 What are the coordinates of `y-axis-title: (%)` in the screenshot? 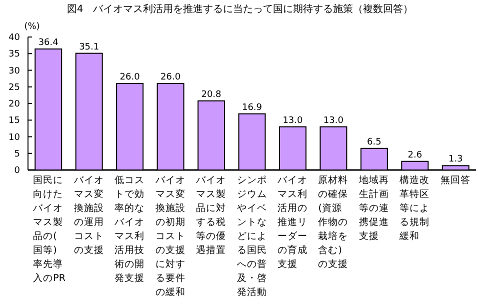 It's located at (32, 27).